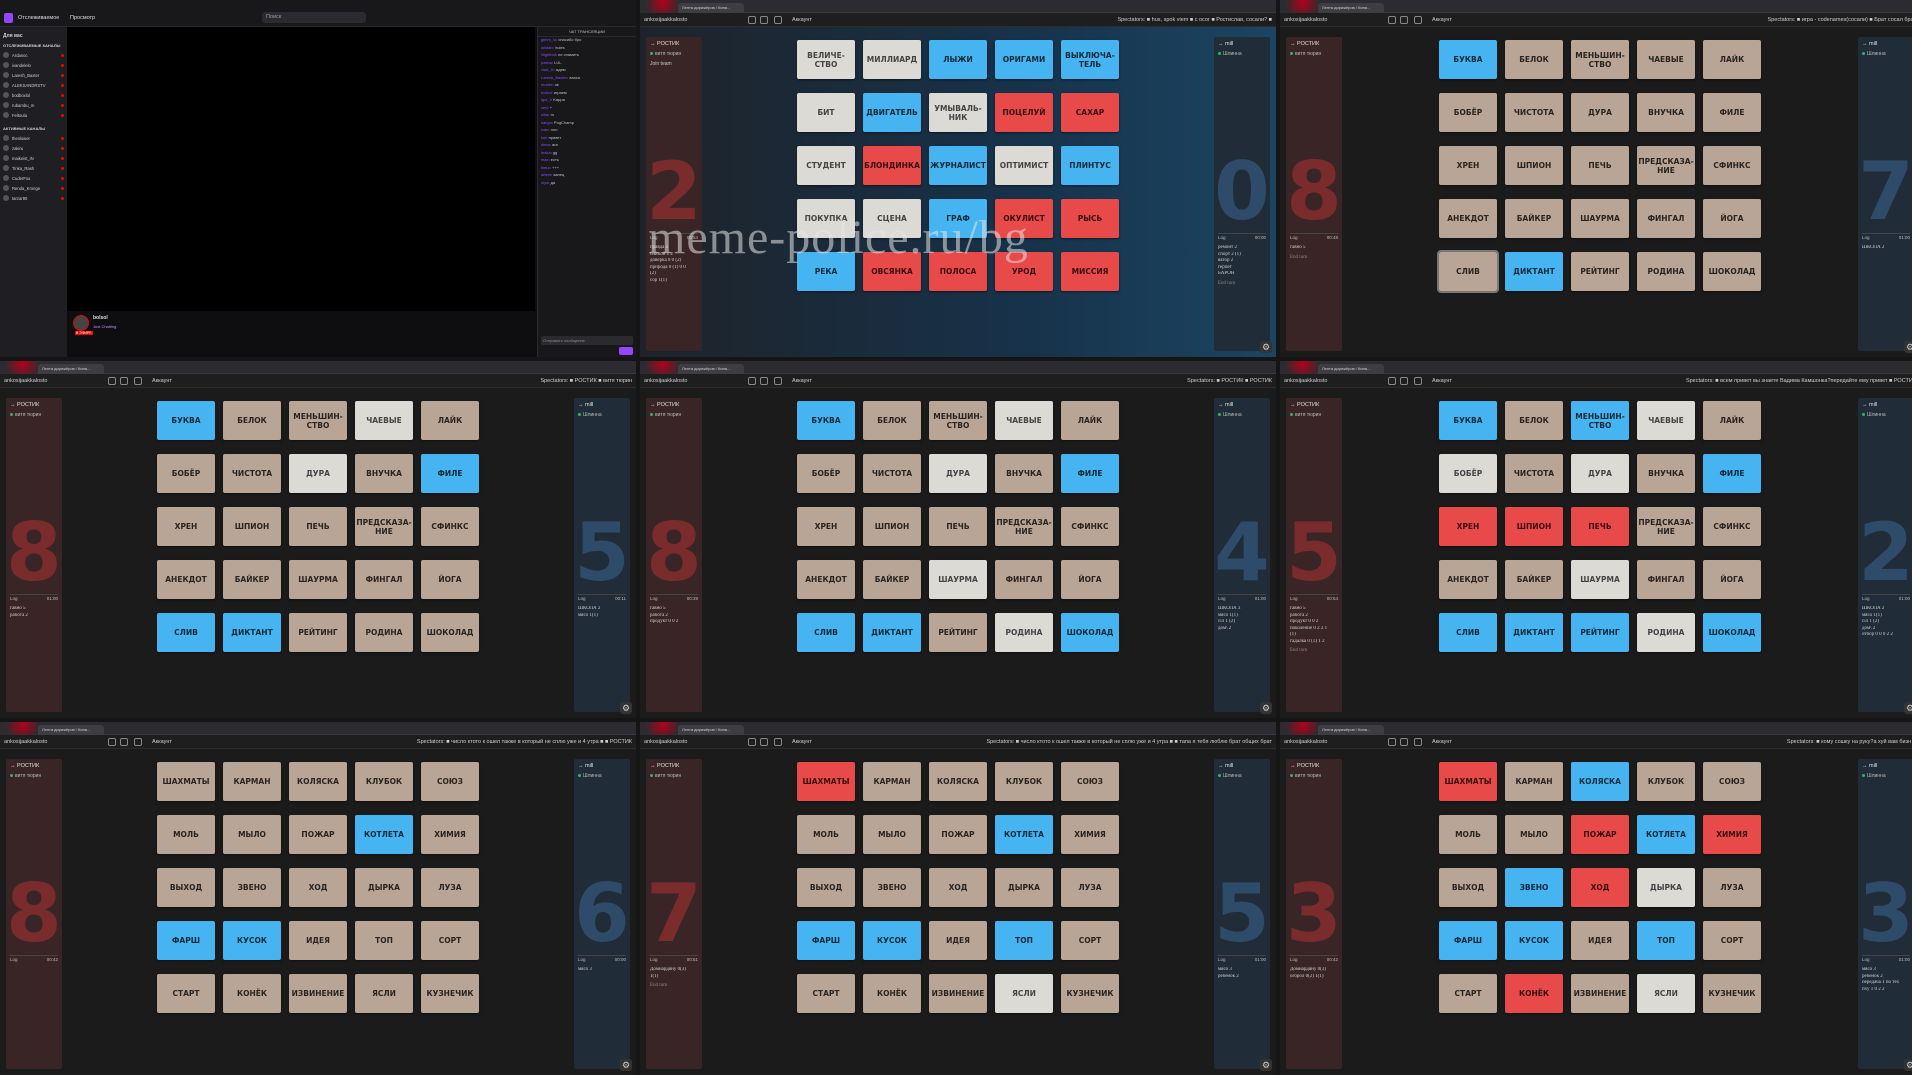  Describe the element at coordinates (545, 129) in the screenshot. I see `chat-username: ivan` at that location.